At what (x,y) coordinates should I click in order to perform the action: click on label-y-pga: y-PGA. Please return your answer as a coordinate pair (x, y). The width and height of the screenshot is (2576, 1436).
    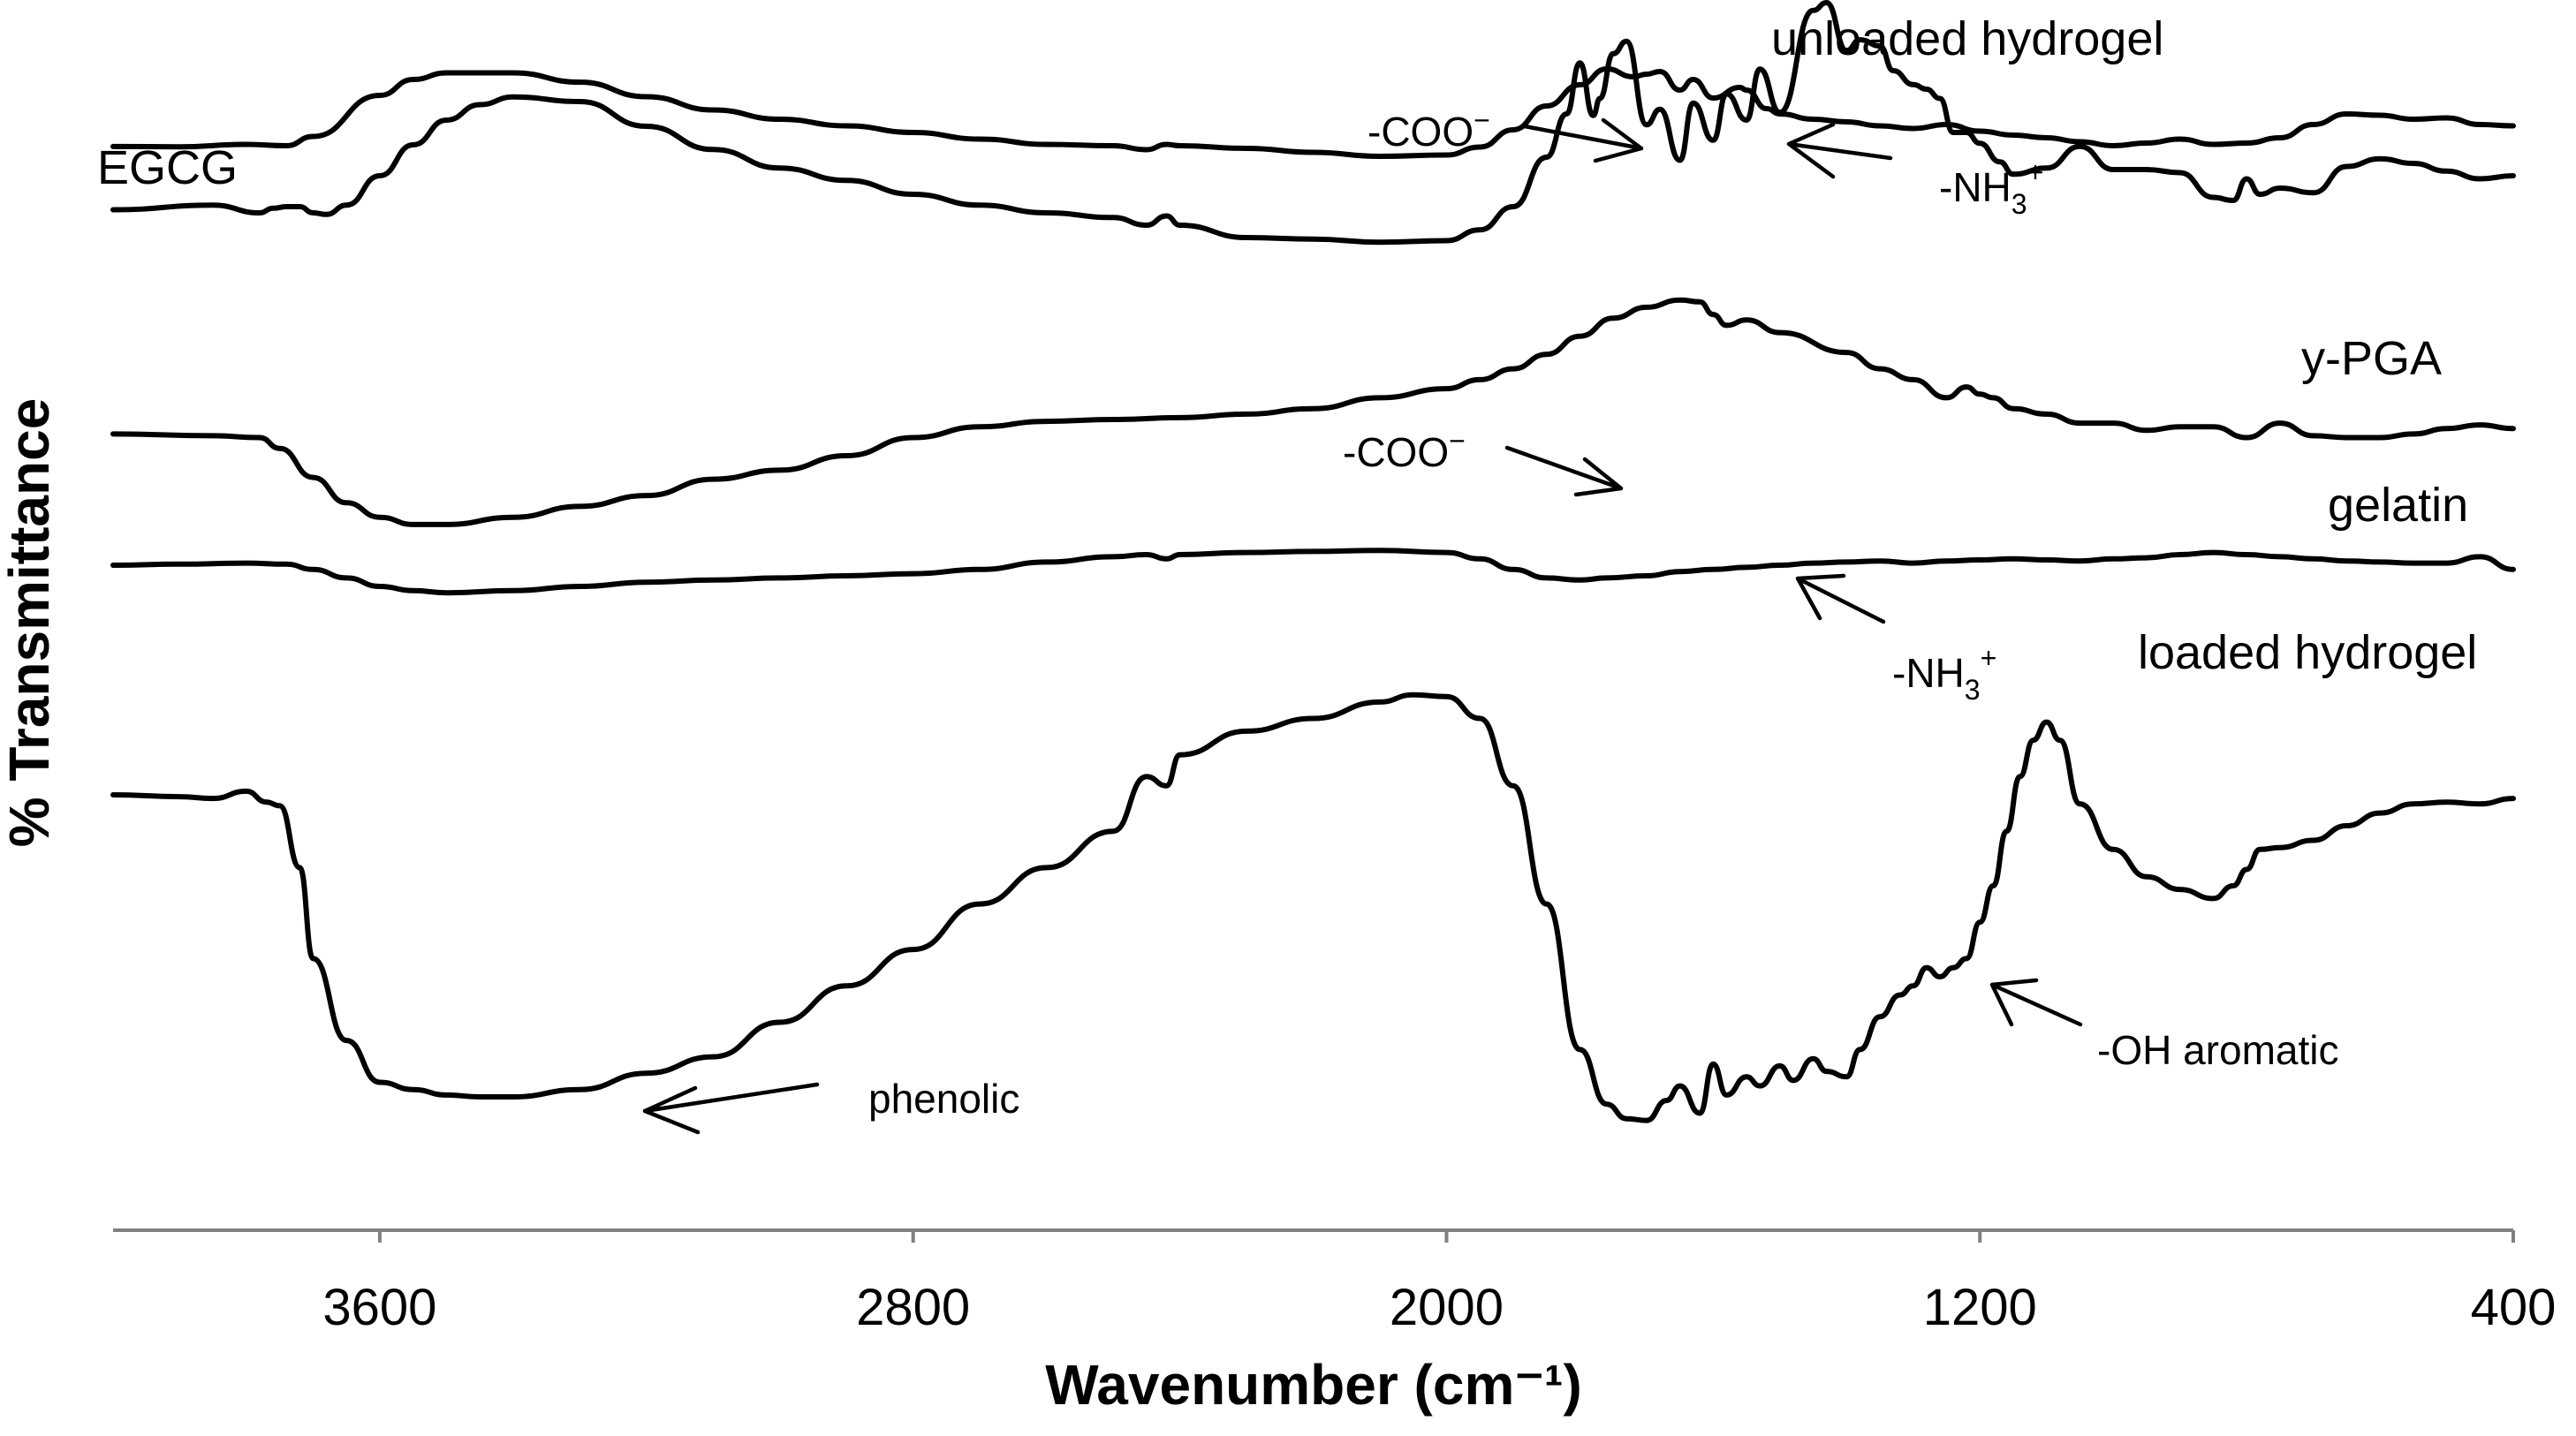
    Looking at the image, I should click on (2372, 358).